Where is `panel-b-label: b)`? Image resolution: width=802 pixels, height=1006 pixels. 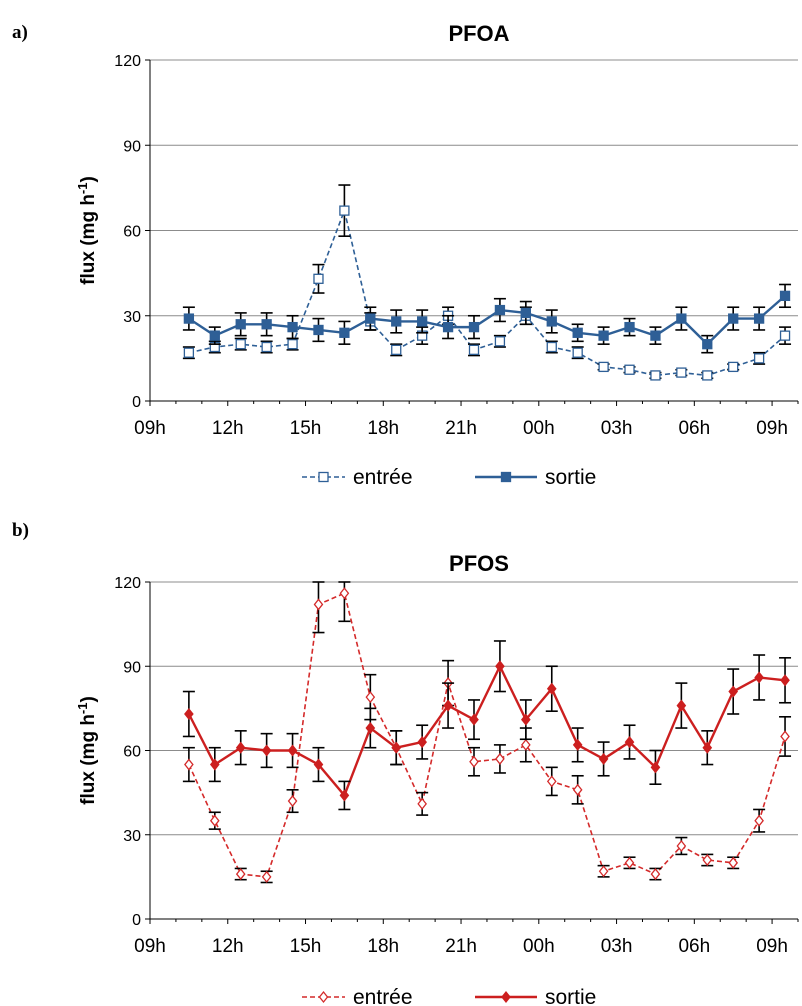
panel-b-label: b) is located at coordinates (20, 530).